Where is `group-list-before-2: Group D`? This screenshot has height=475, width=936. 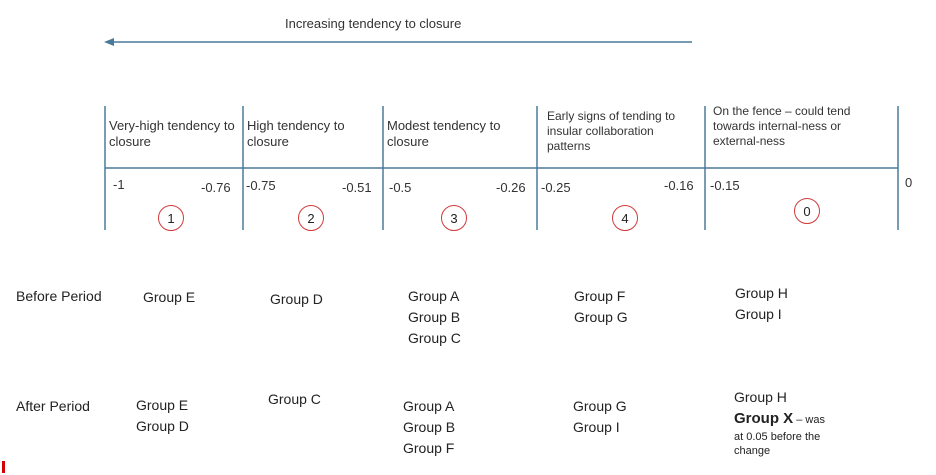
group-list-before-2: Group D is located at coordinates (296, 299).